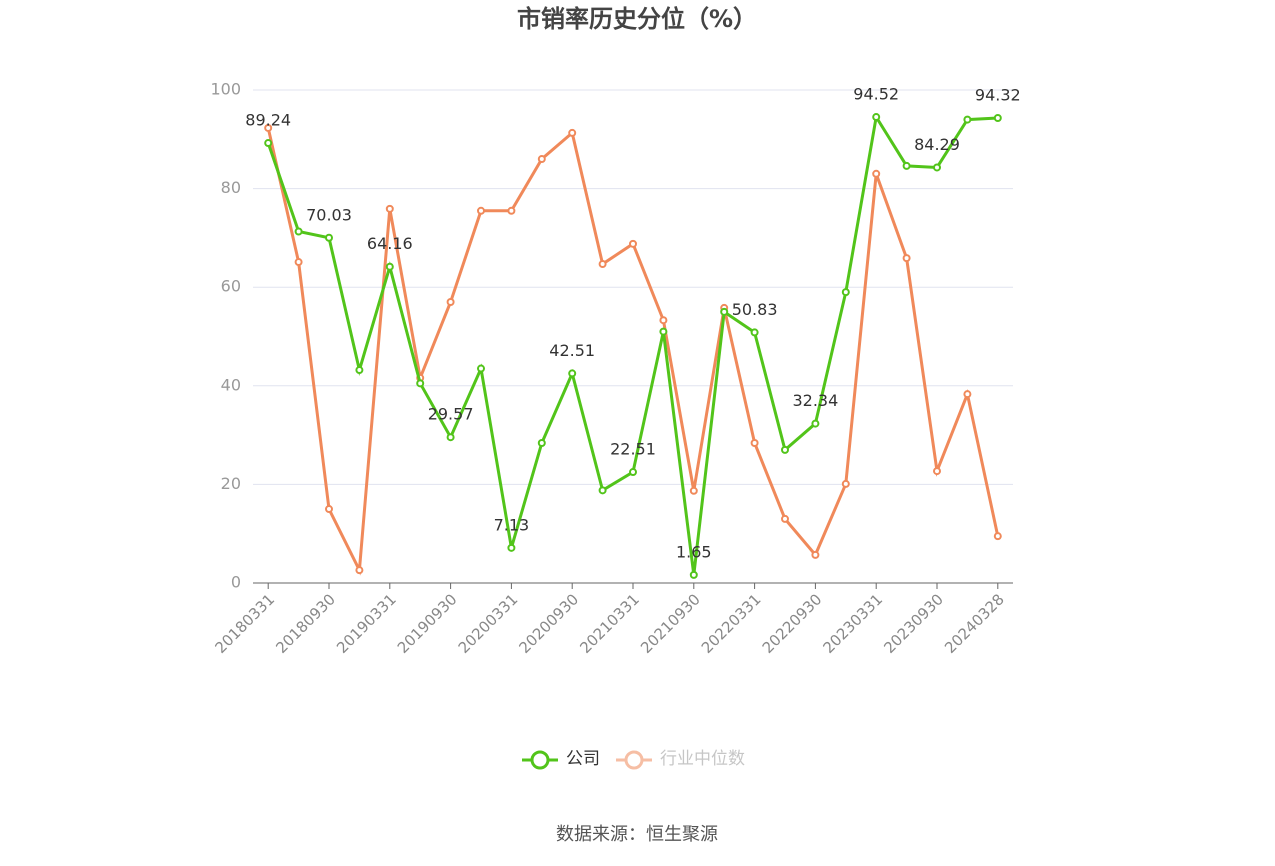 This screenshot has width=1275, height=866. What do you see at coordinates (561, 759) in the screenshot?
I see `legend-item: 公司` at bounding box center [561, 759].